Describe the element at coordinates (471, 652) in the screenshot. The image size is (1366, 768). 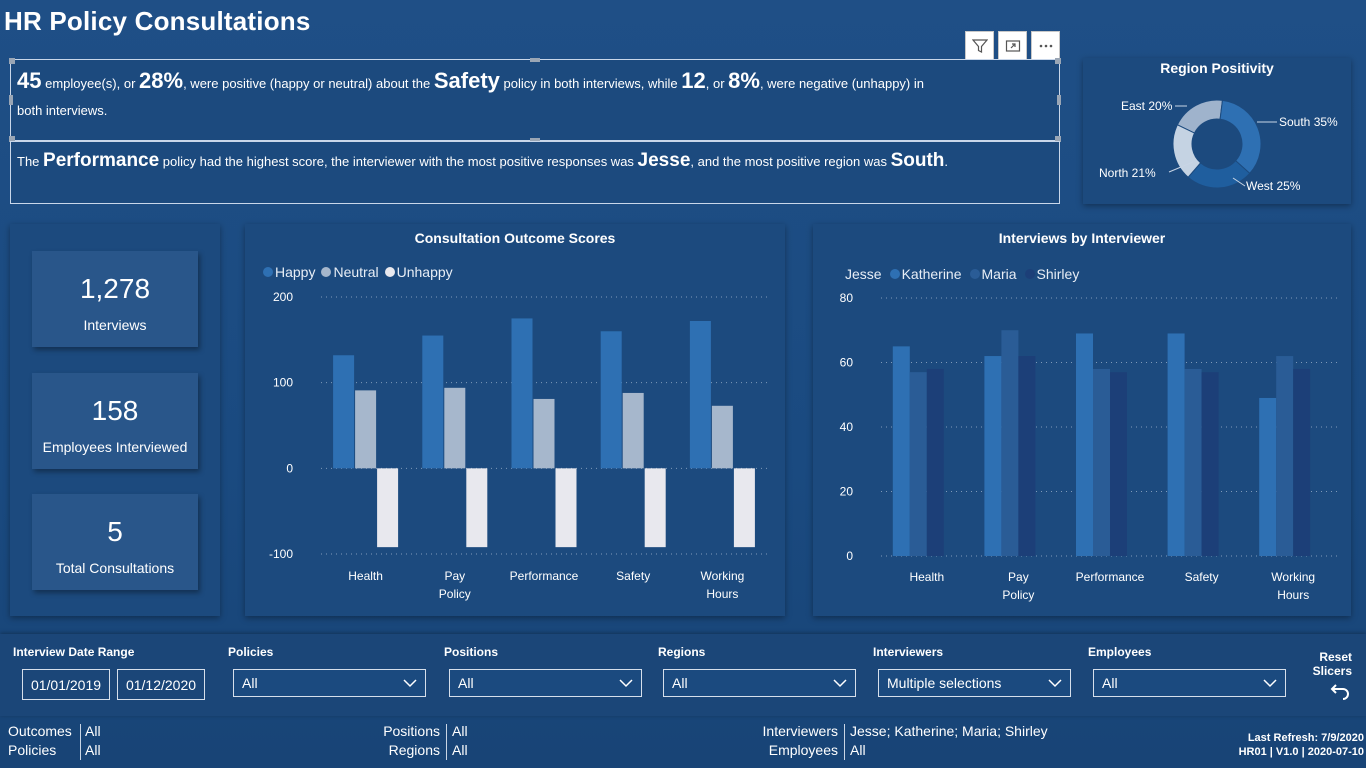
I see `positions-label: Positions` at that location.